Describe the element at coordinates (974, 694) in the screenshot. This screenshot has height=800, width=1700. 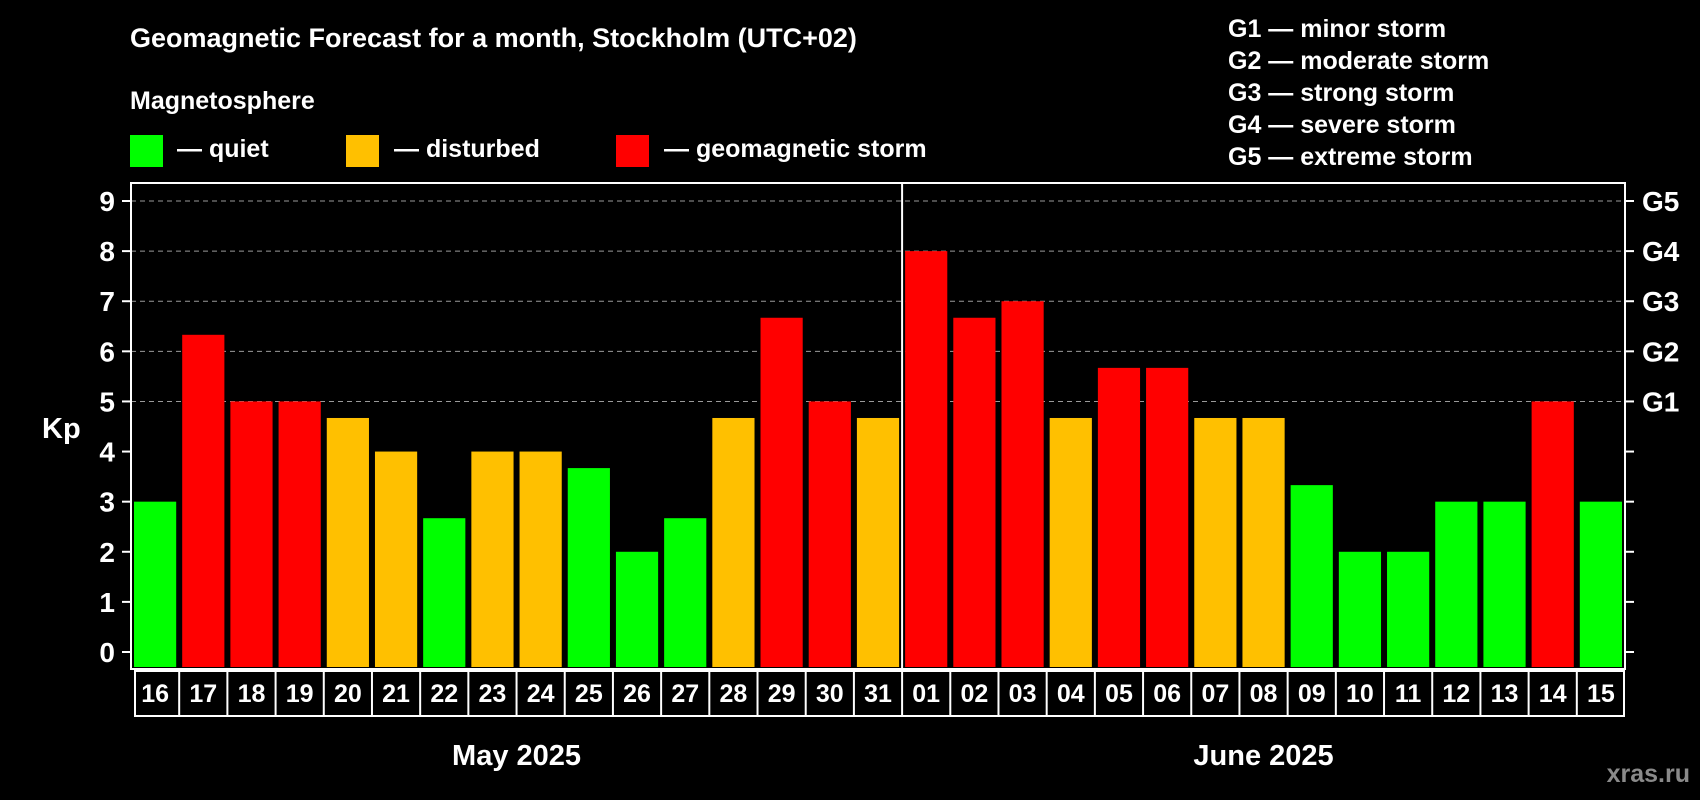
I see `x-tick-label-02-june: 02` at that location.